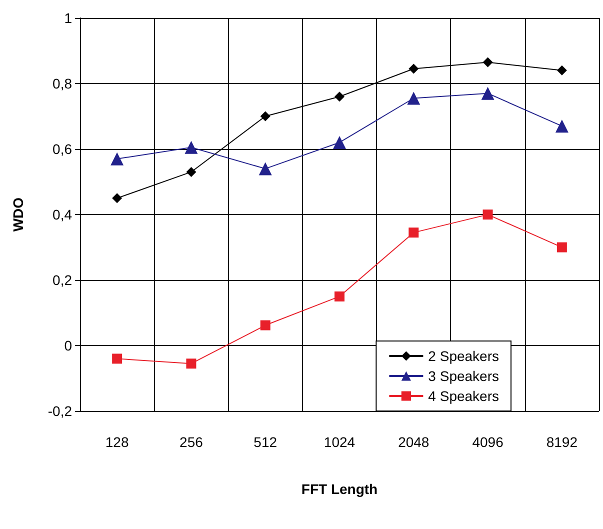  What do you see at coordinates (68, 346) in the screenshot?
I see `y-tick-label: 0` at bounding box center [68, 346].